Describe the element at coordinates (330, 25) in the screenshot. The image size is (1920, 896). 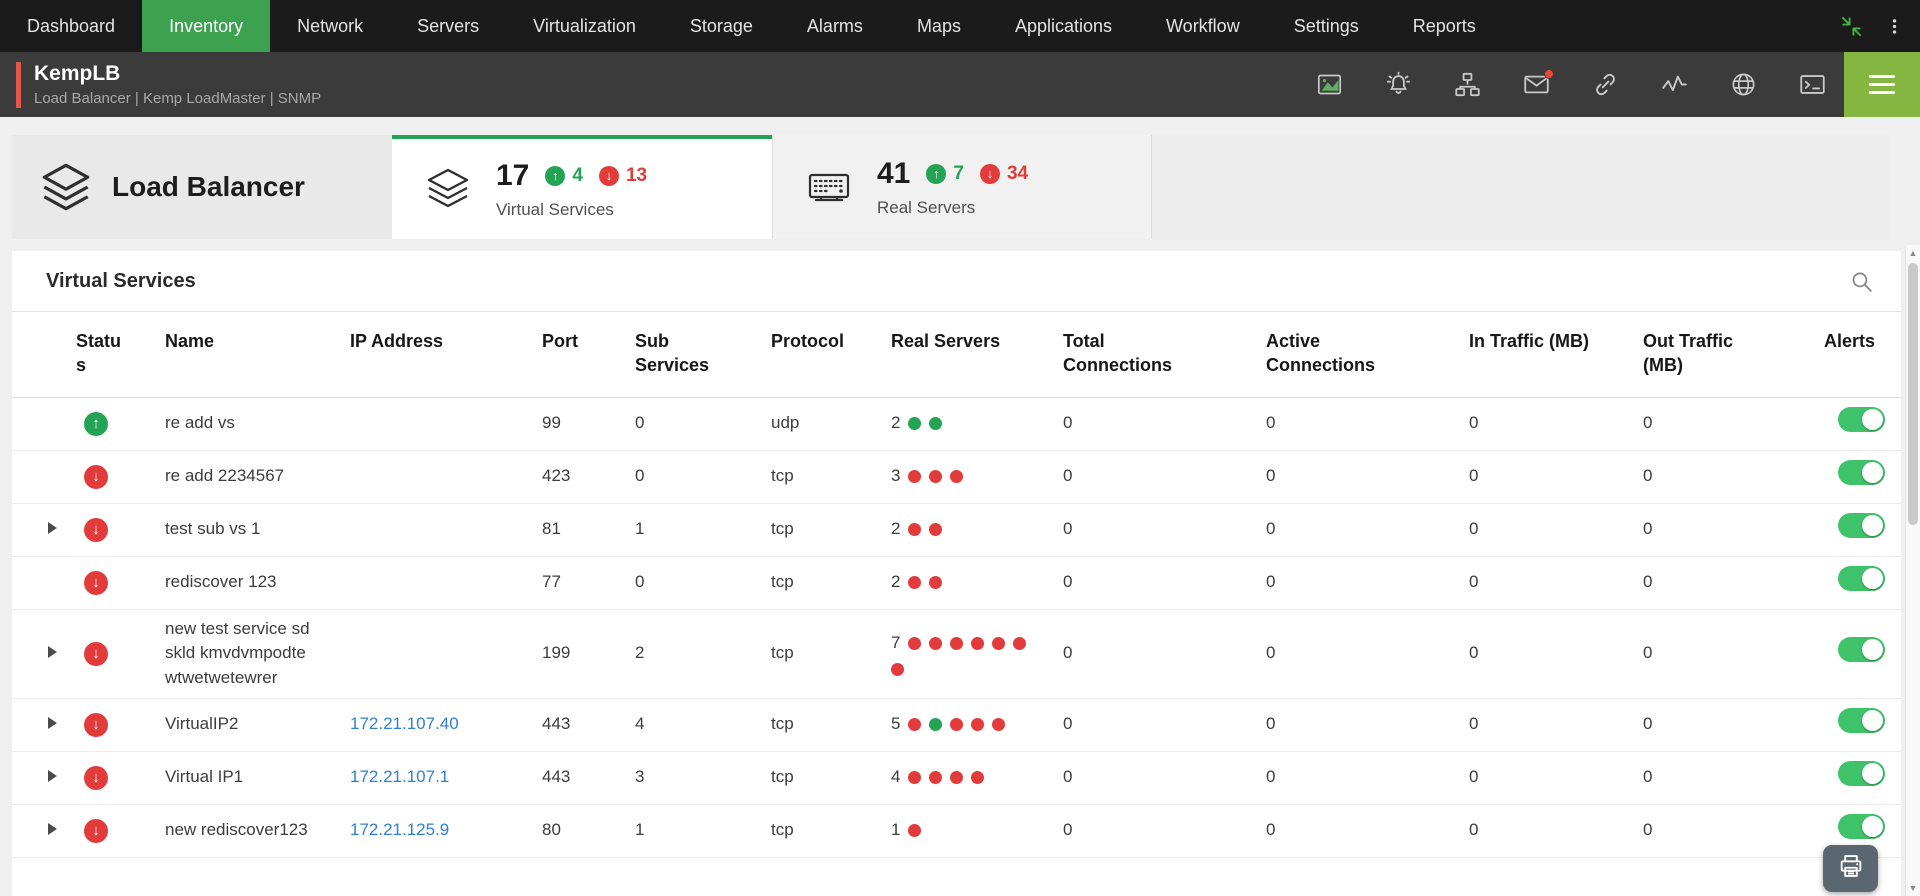
I see `nav-item-network: Network` at that location.